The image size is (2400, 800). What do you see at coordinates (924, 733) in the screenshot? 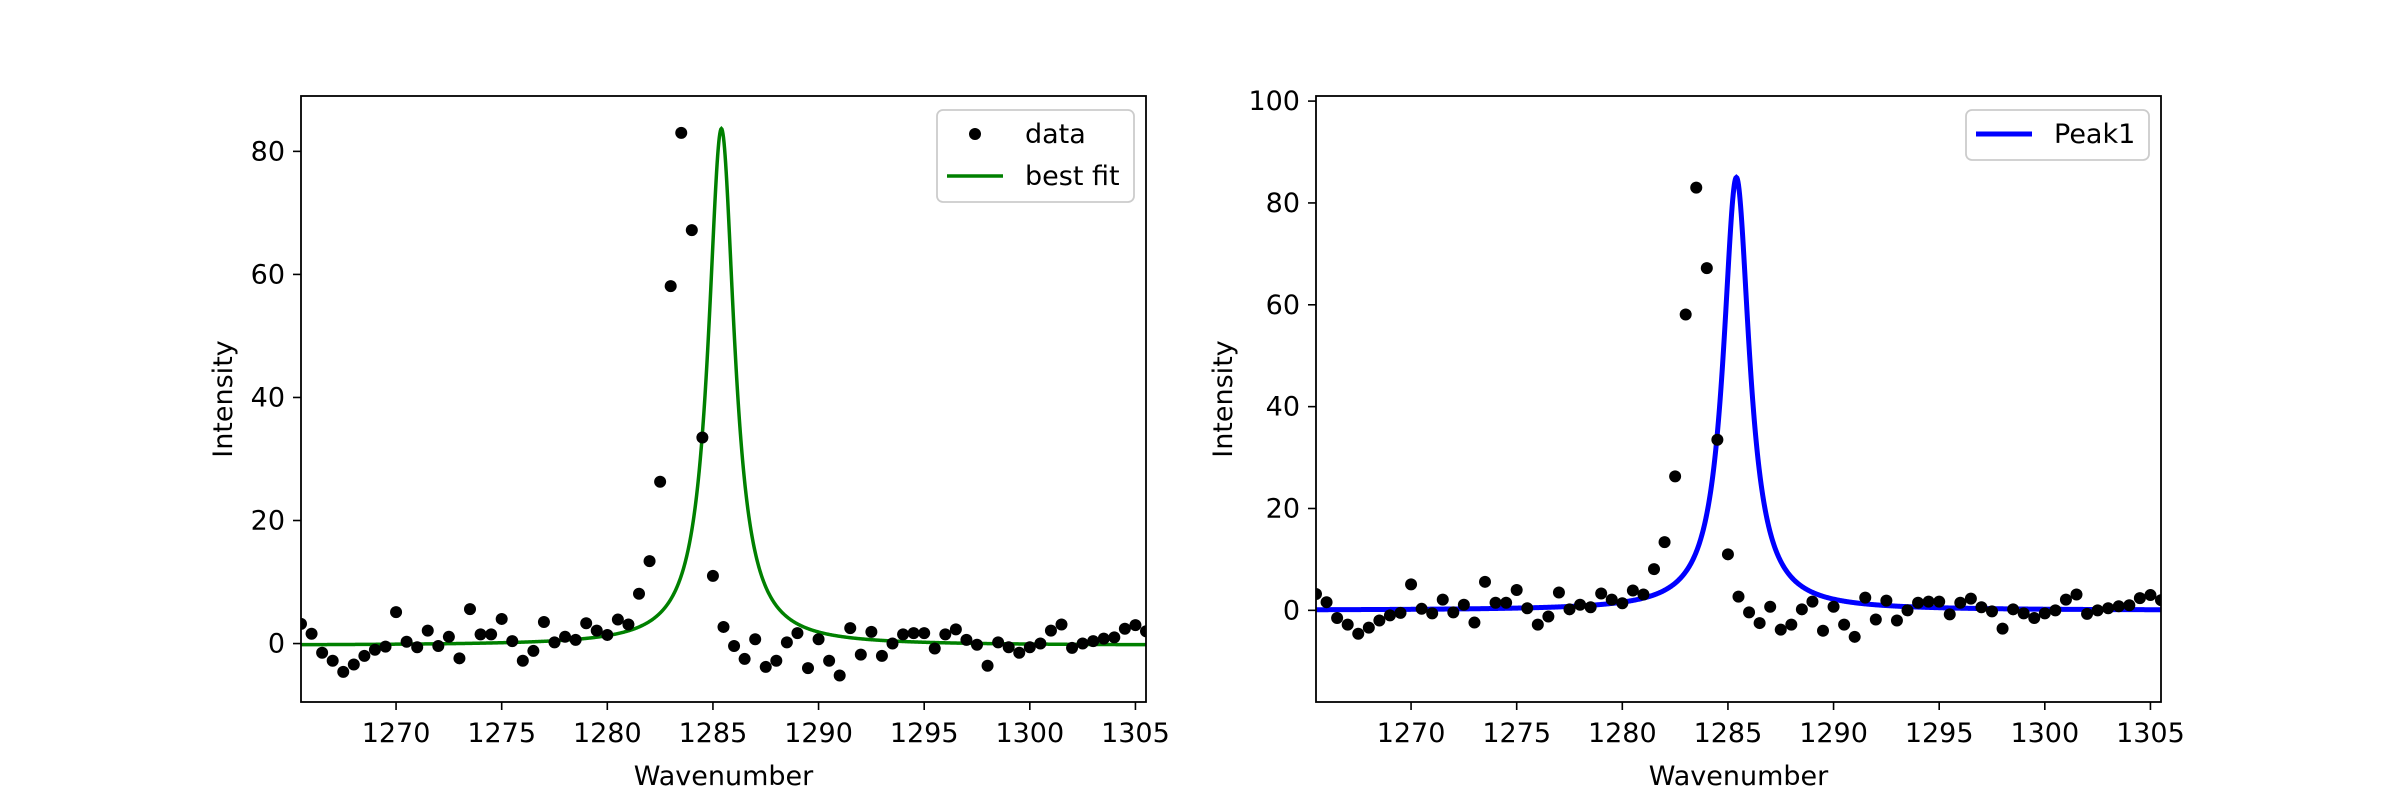
I see `x-tick-label: 1295` at bounding box center [924, 733].